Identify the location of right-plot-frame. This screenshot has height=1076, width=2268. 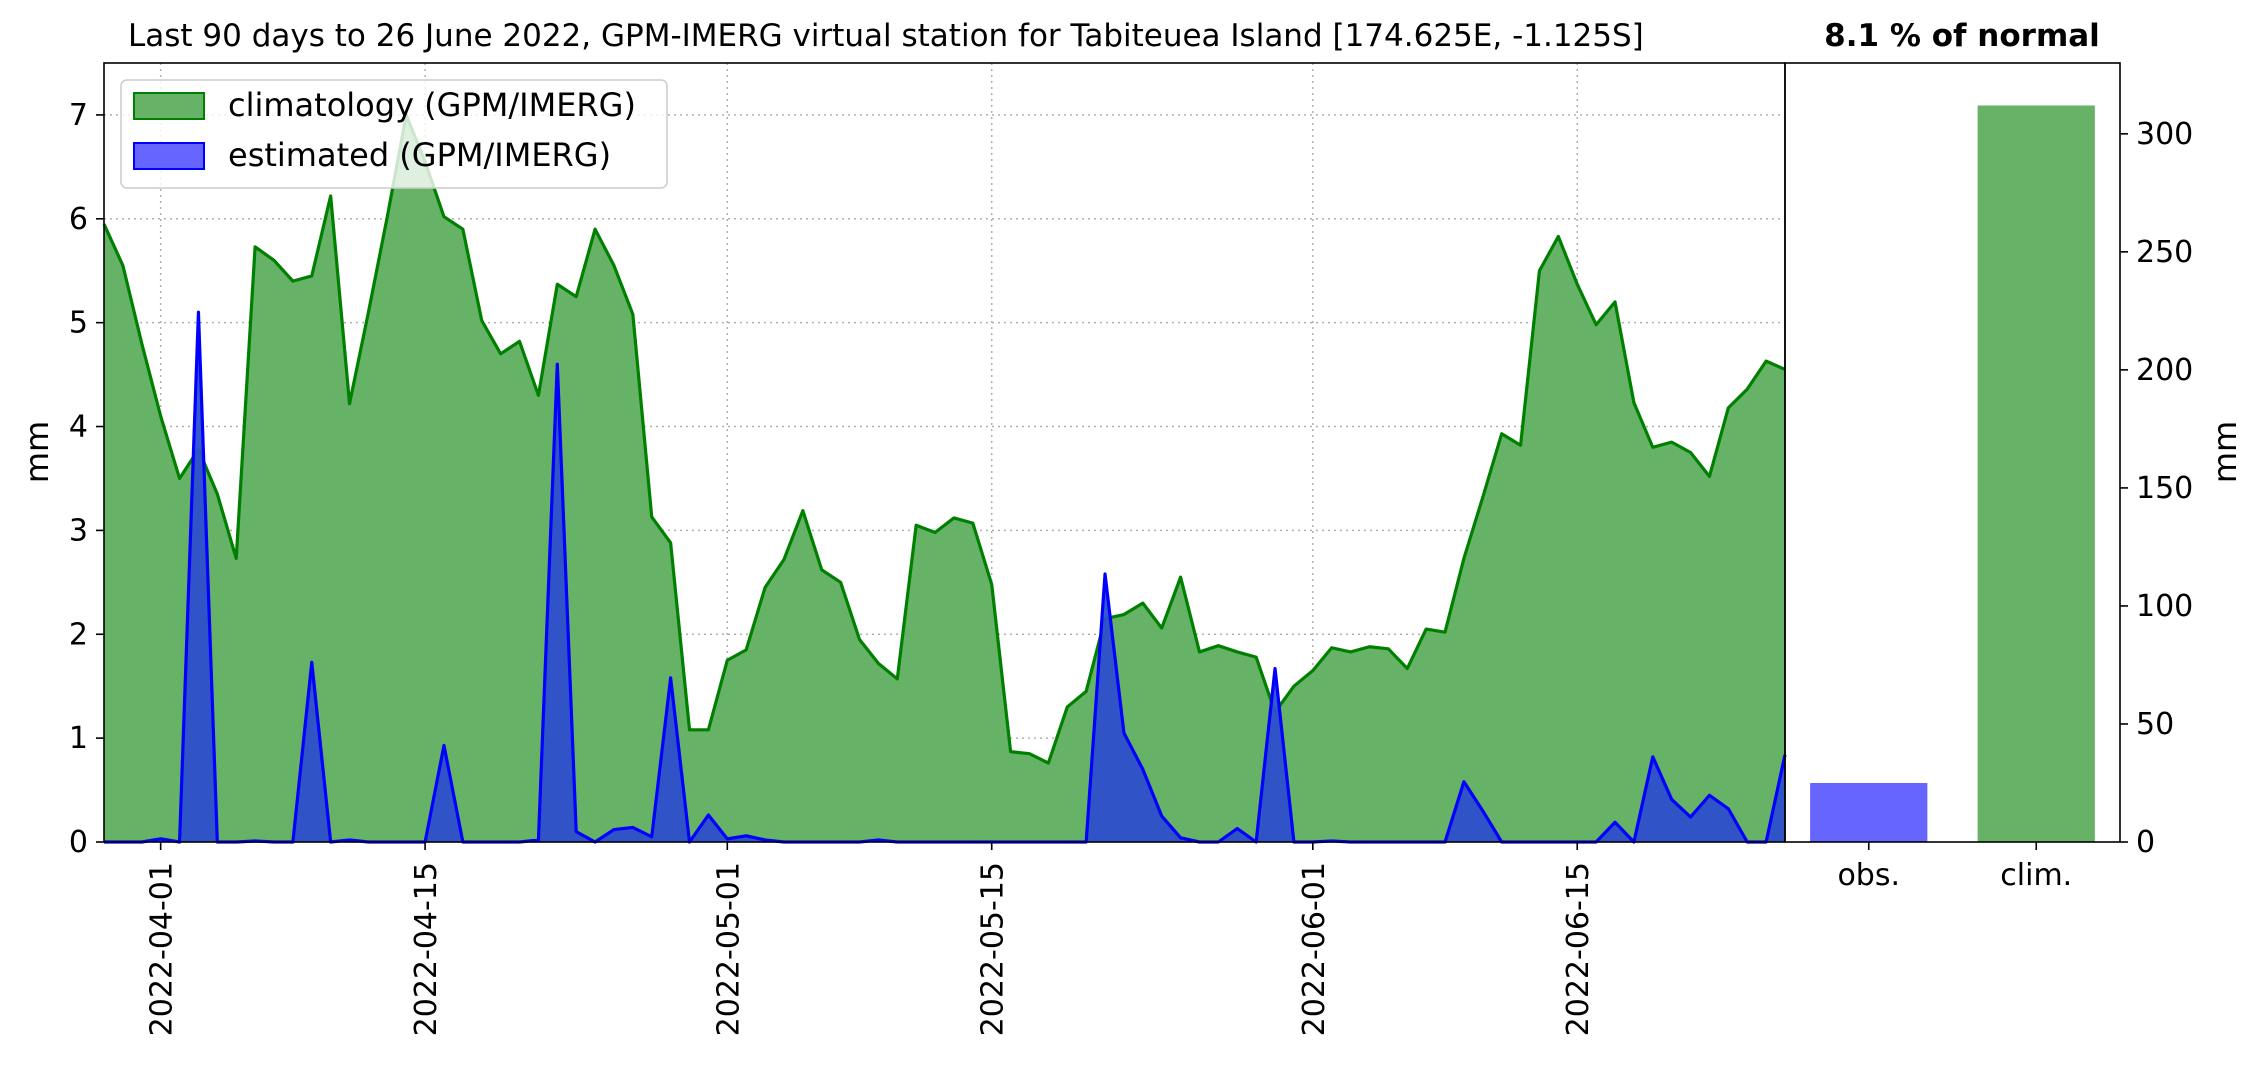
(1952, 452).